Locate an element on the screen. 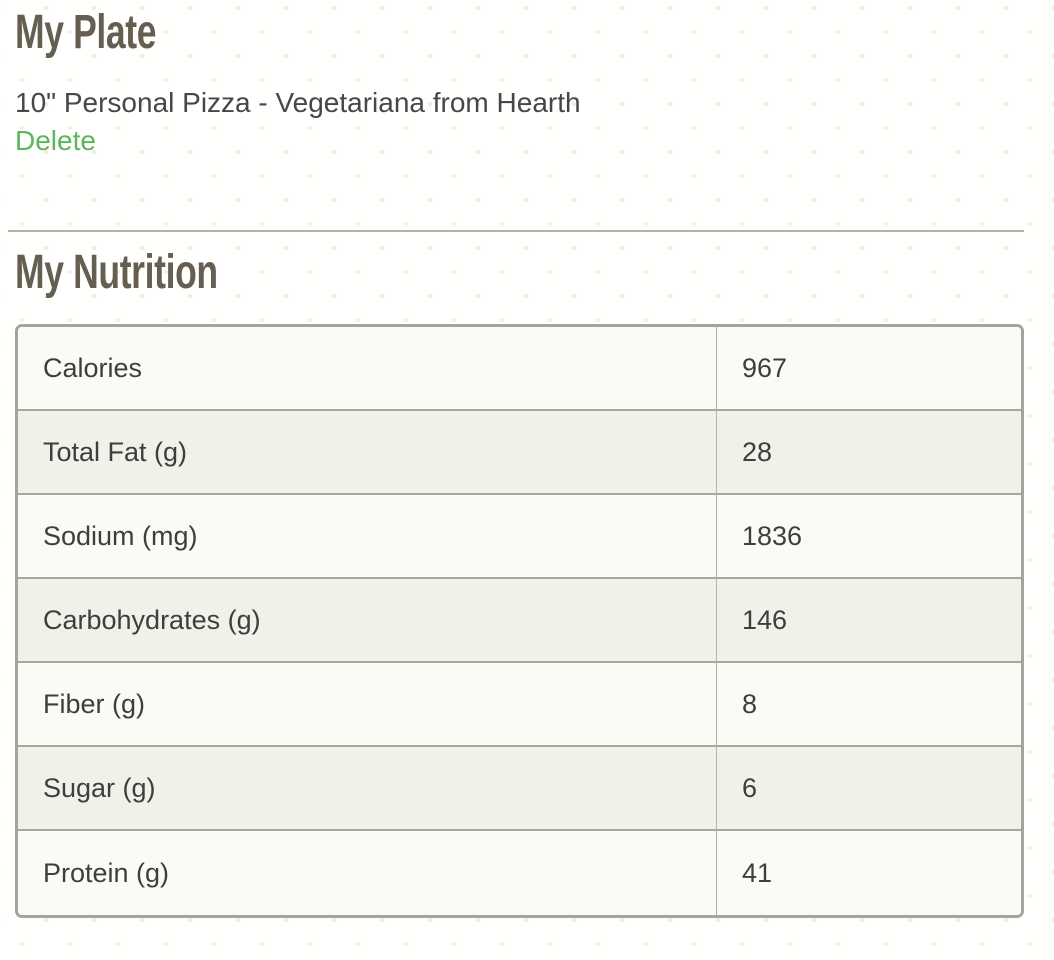  section-divider is located at coordinates (516, 231).